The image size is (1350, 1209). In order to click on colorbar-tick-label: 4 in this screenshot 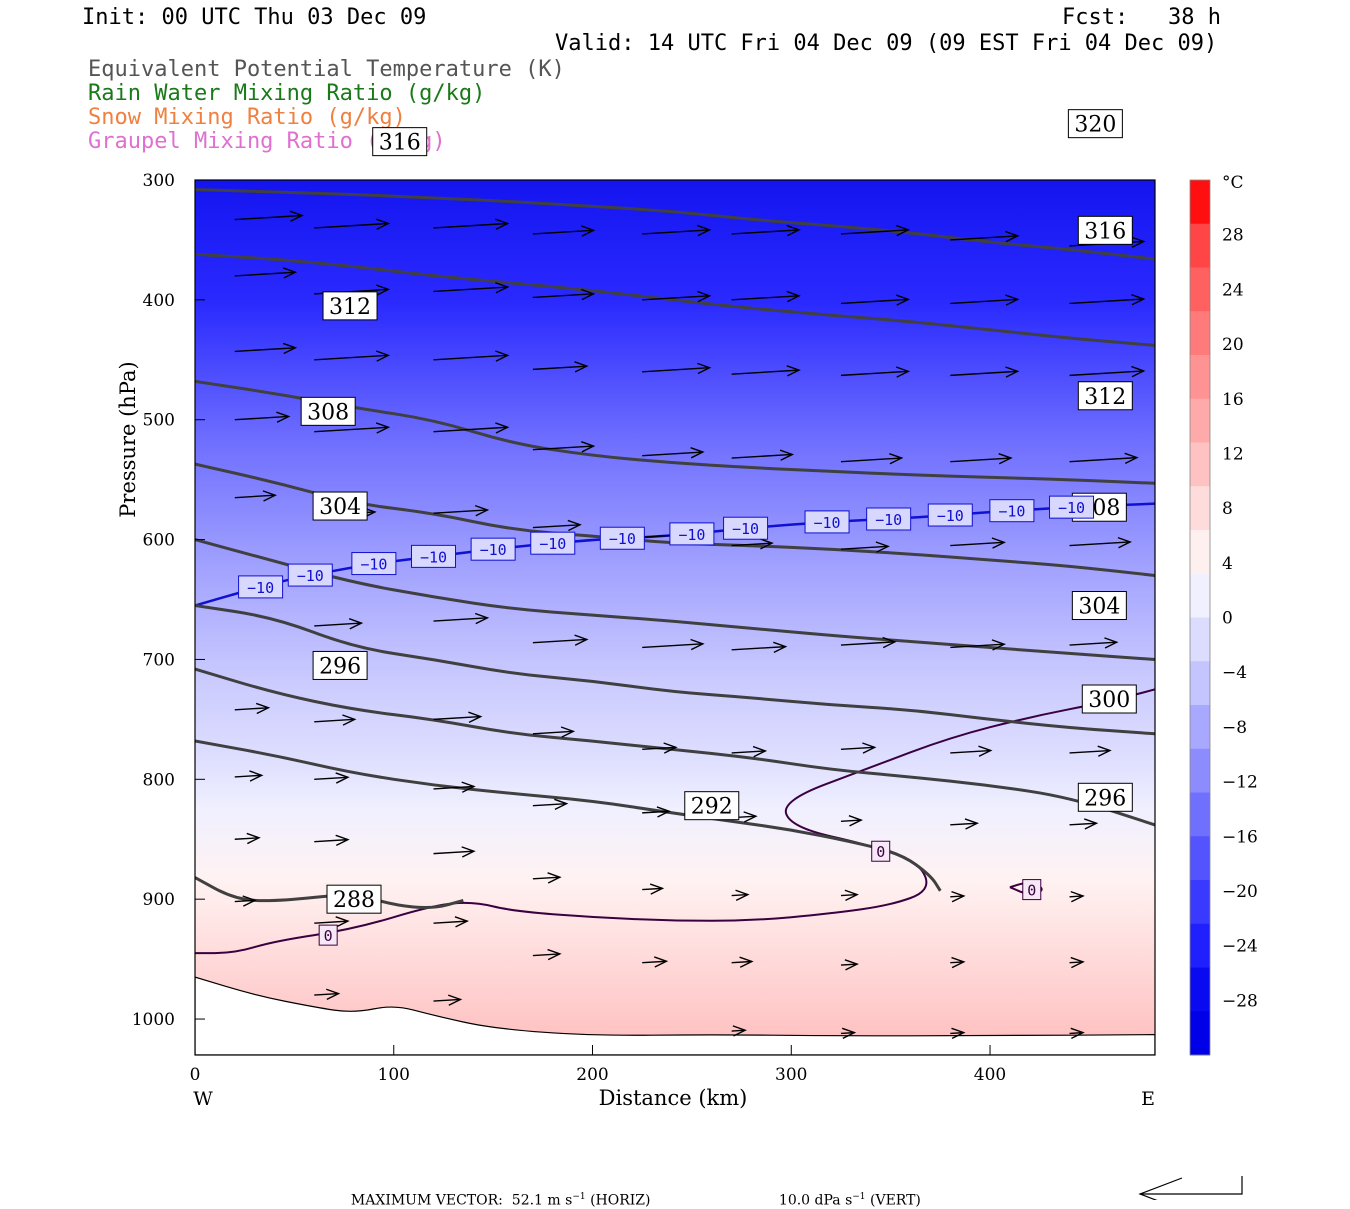, I will do `click(1227, 564)`.